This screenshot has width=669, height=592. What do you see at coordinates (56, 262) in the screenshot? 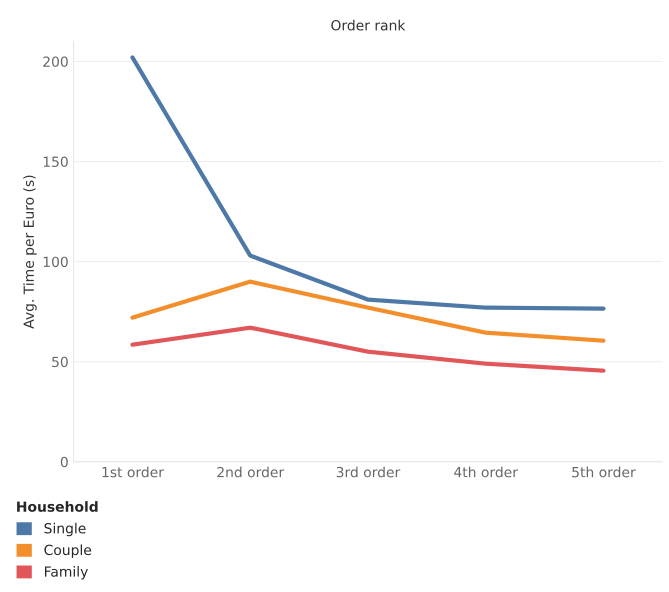
I see `y-tick-label: 100` at bounding box center [56, 262].